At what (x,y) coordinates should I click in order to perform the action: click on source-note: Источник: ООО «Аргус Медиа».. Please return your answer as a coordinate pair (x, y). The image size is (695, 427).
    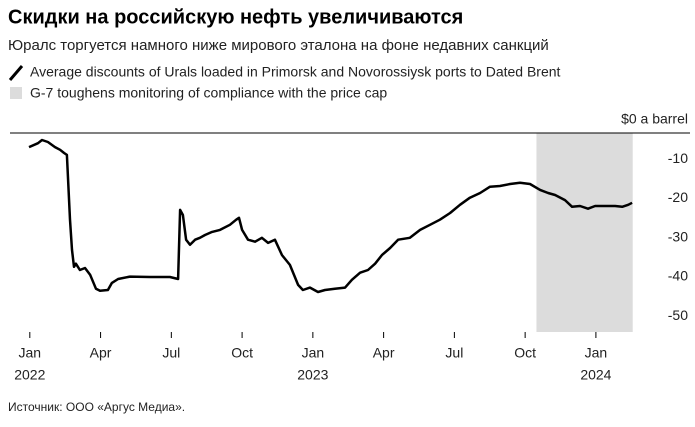
    Looking at the image, I should click on (96, 407).